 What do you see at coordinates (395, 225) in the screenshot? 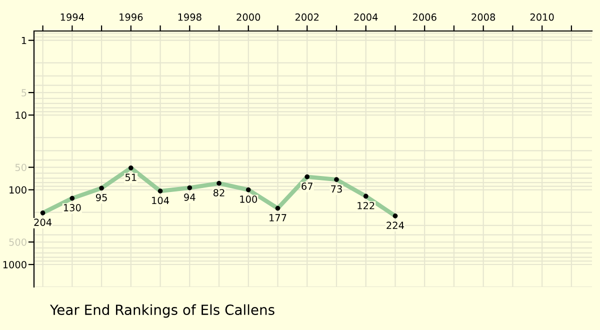
I see `data-label: 224` at bounding box center [395, 225].